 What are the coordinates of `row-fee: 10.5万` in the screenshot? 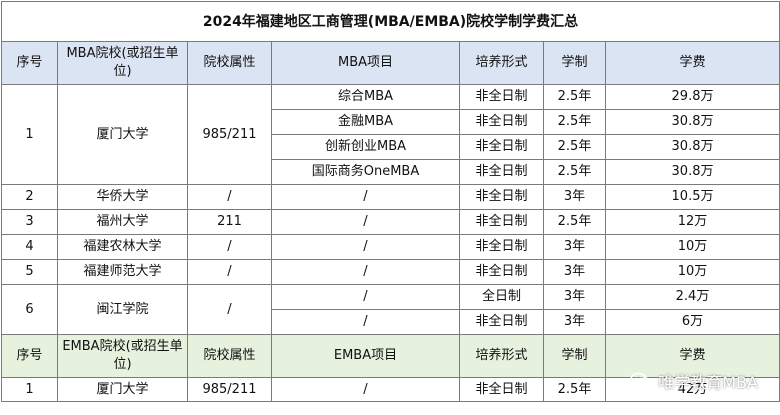 It's located at (692, 197).